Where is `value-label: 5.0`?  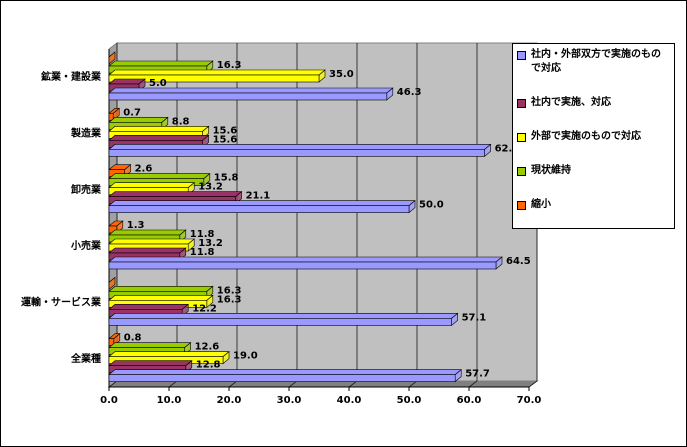
value-label: 5.0 is located at coordinates (158, 83).